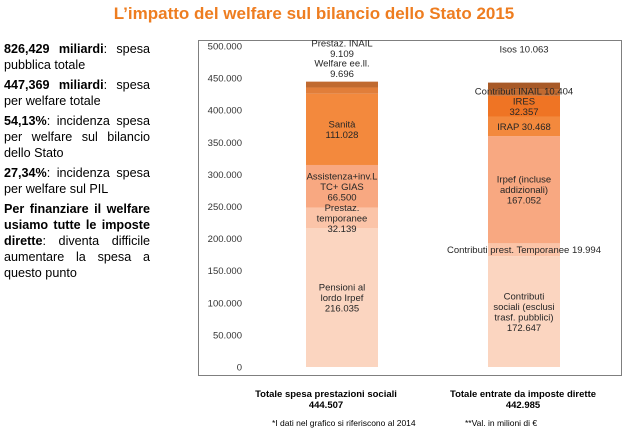 This screenshot has height=434, width=628. Describe the element at coordinates (326, 394) in the screenshot. I see `category-title: Totale spesa prestazioni sociali` at that location.